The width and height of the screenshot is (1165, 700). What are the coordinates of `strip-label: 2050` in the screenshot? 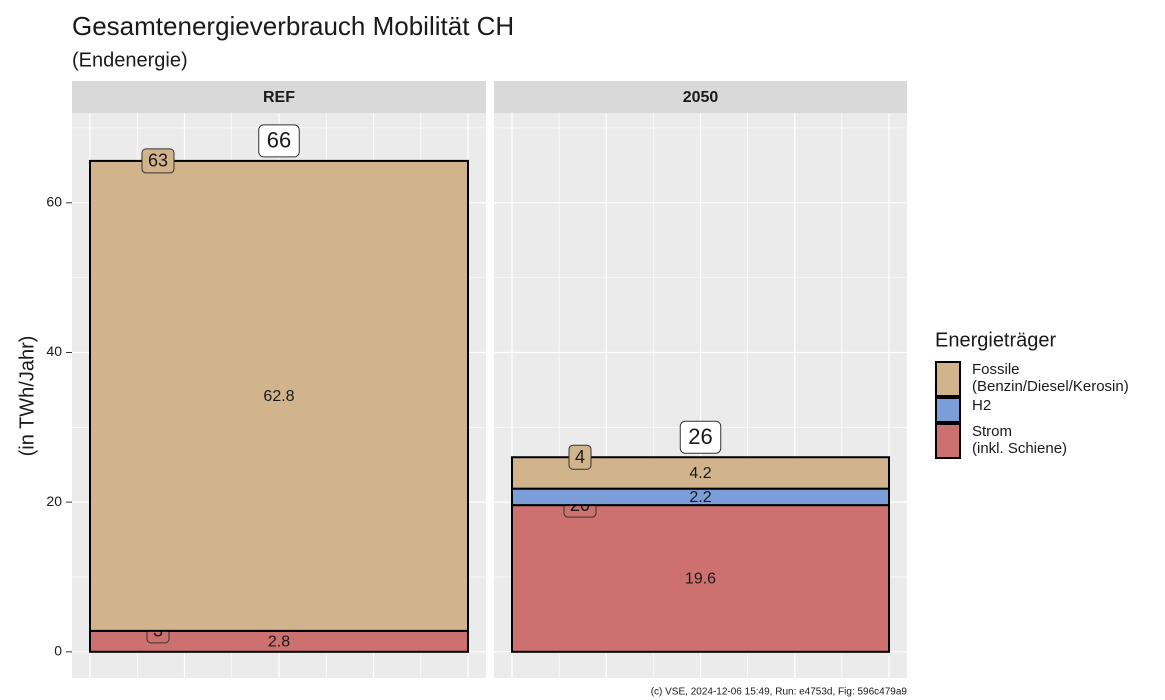 It's located at (701, 97).